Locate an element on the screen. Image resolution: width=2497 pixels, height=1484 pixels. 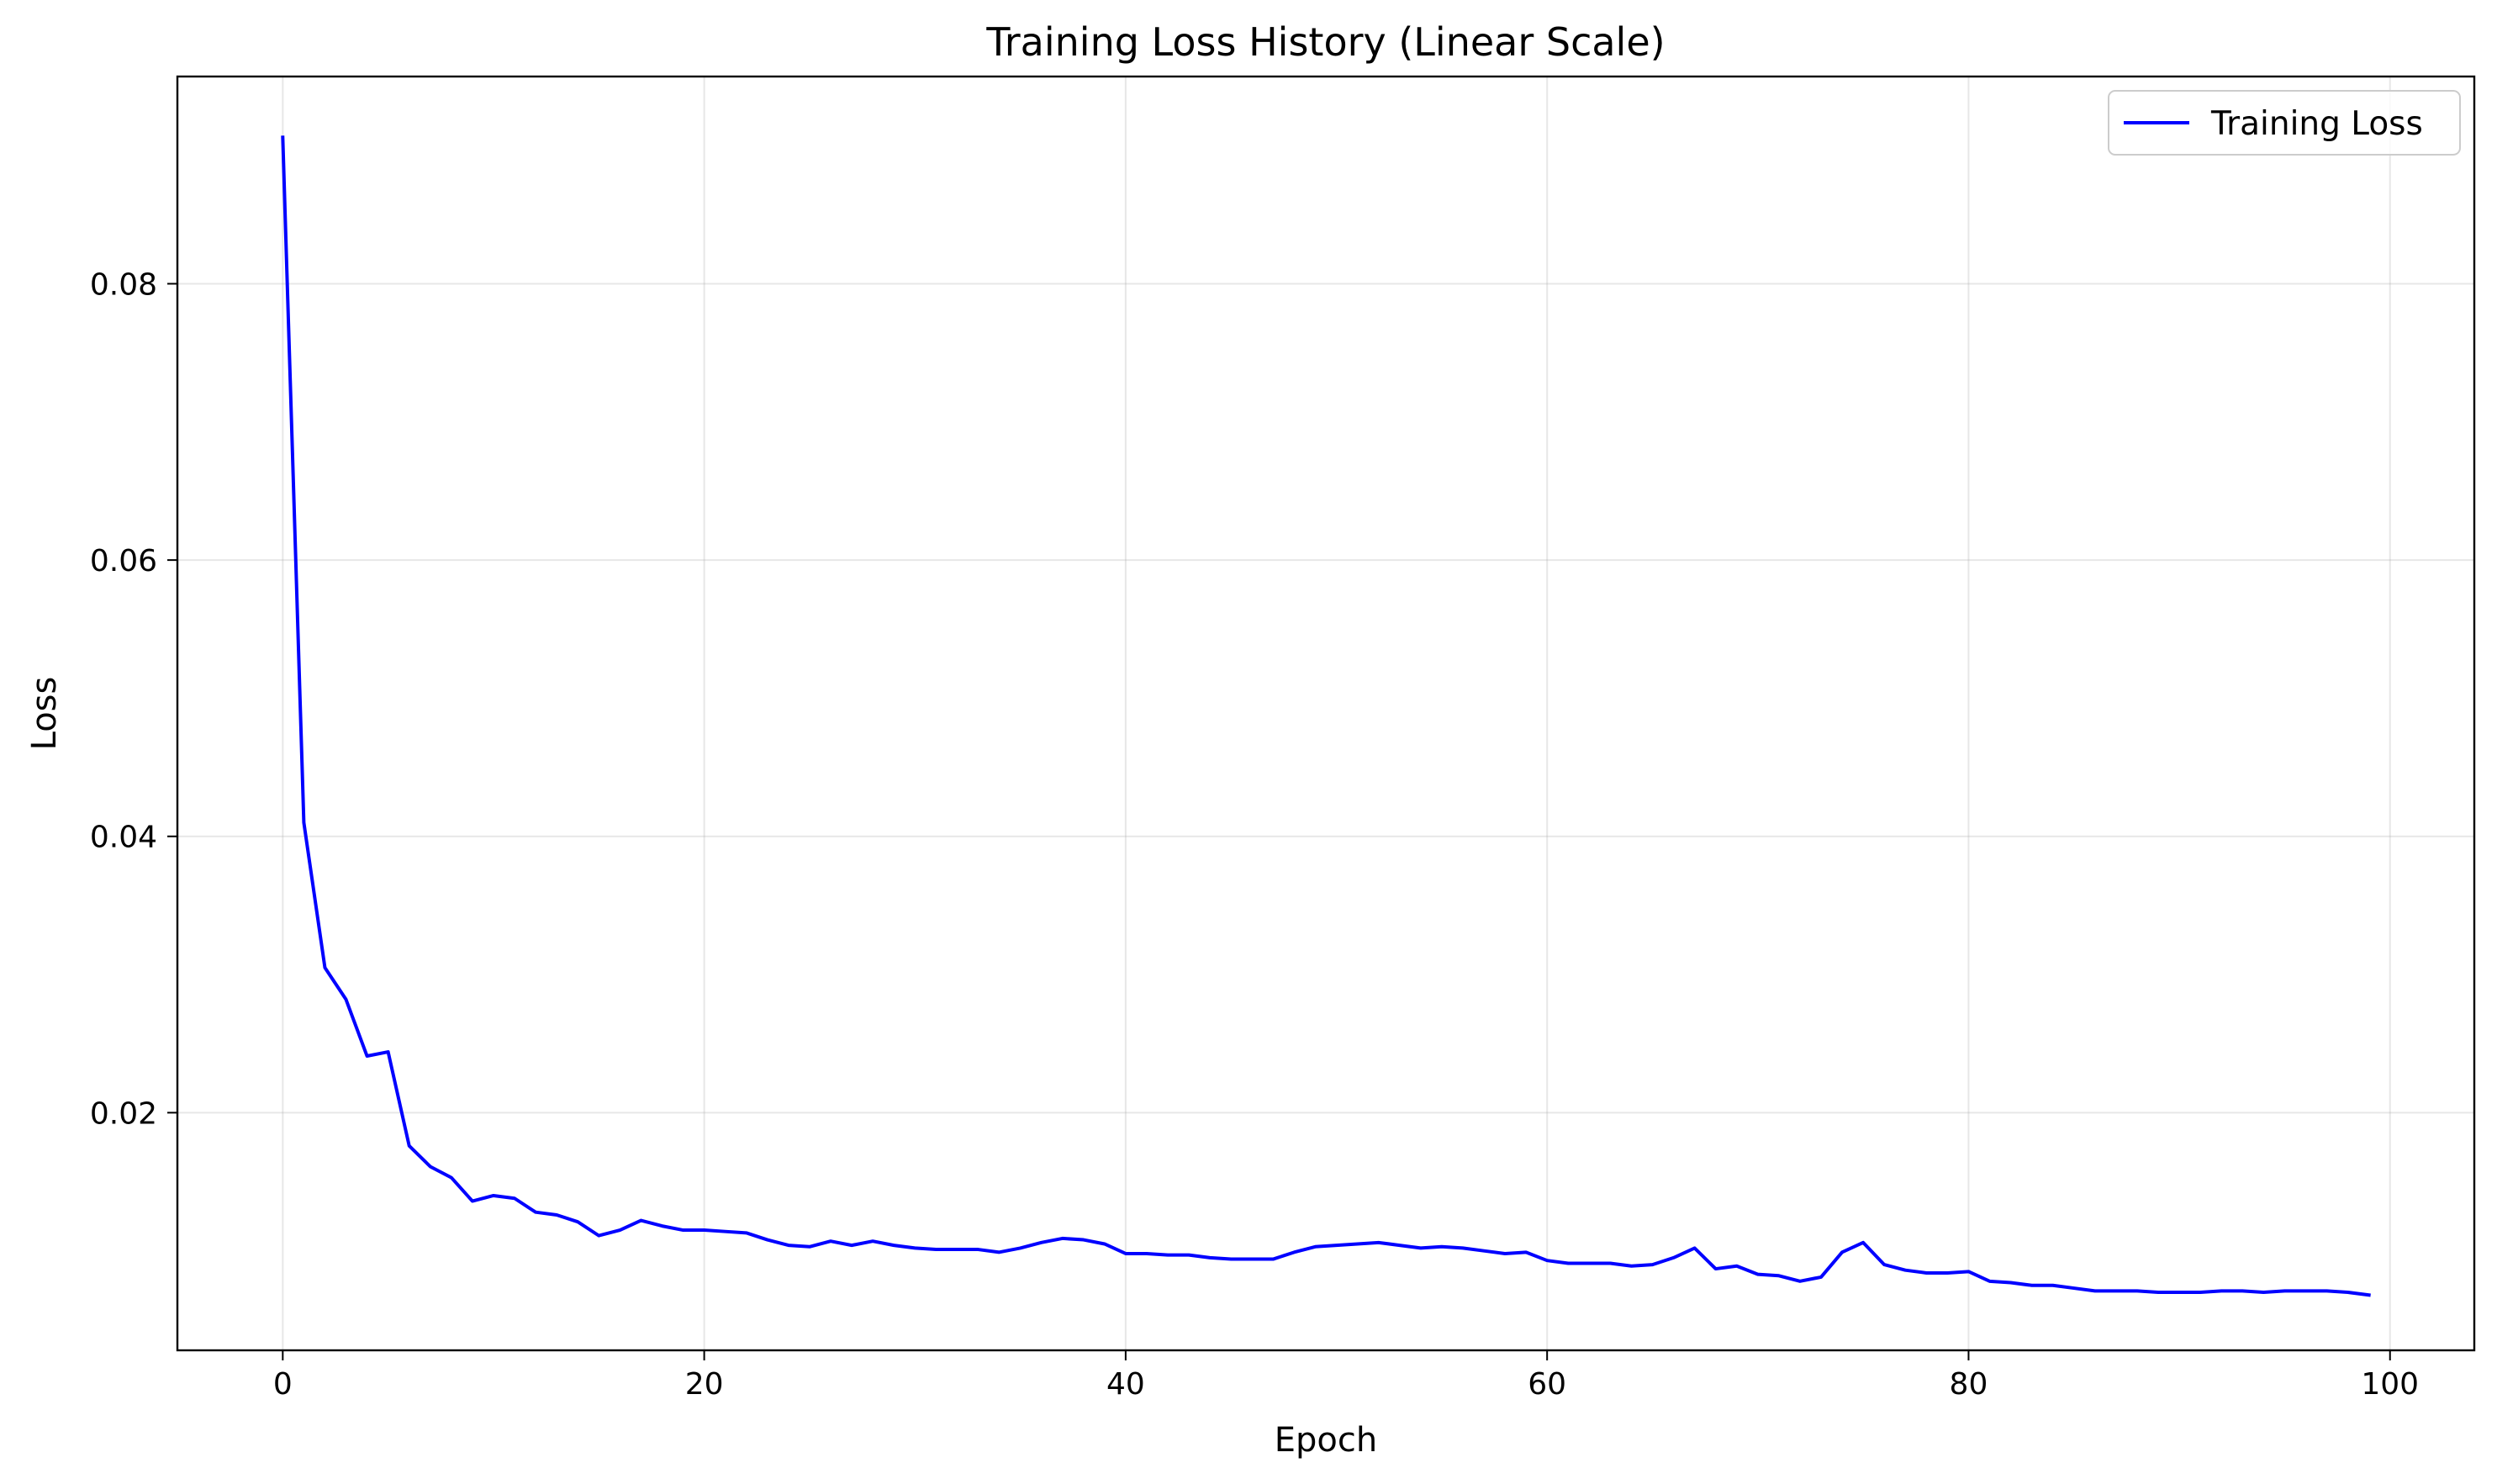
legend-box is located at coordinates (2284, 123).